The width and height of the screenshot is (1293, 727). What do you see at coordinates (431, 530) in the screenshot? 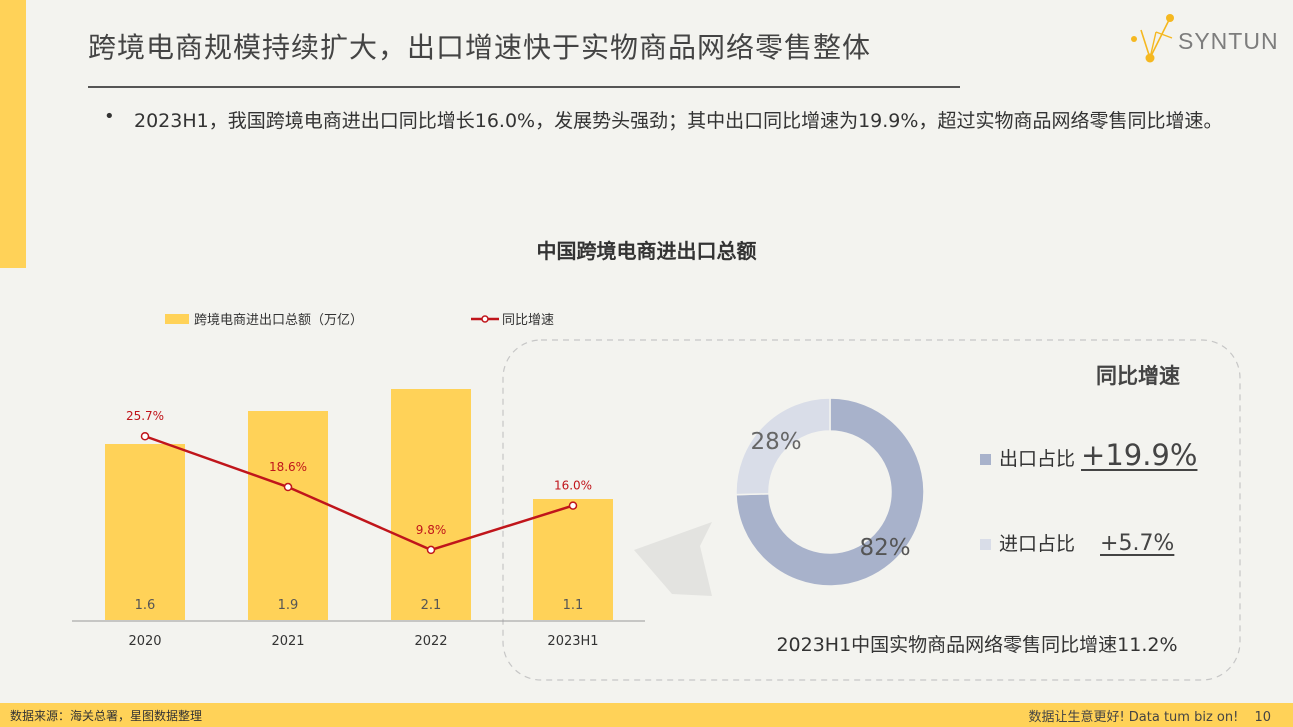
I see `growth-label: 9.8%` at bounding box center [431, 530].